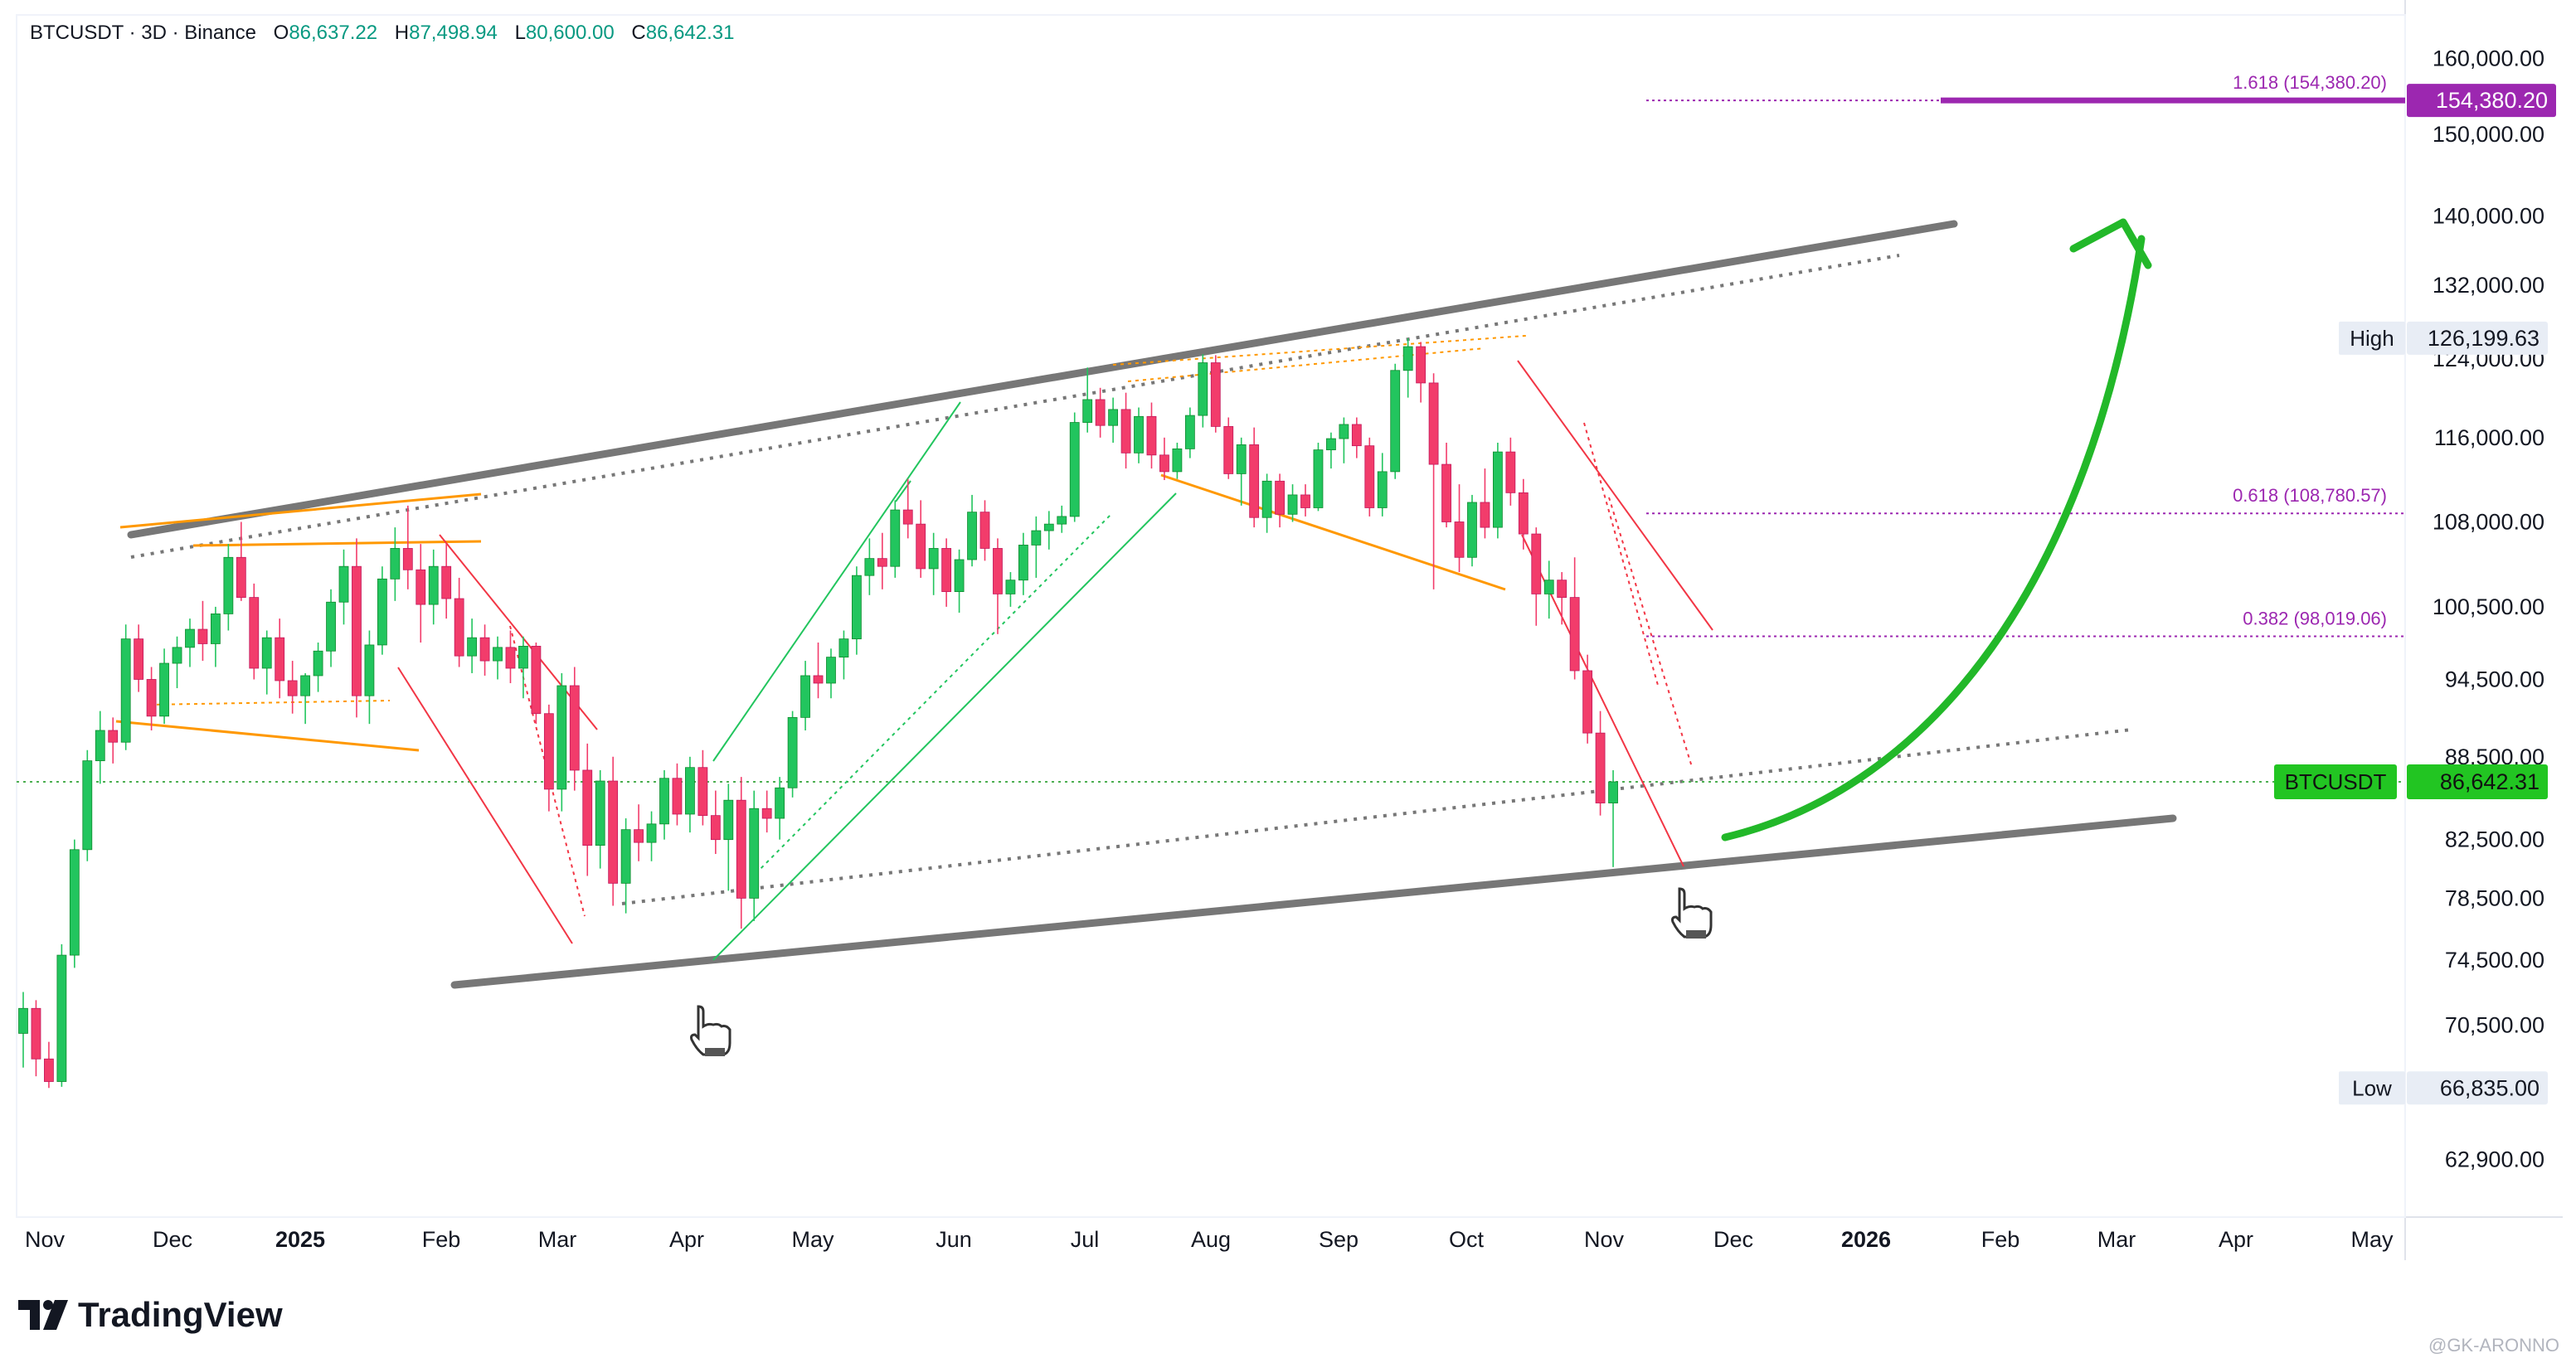  I want to click on open-label: O, so click(281, 33).